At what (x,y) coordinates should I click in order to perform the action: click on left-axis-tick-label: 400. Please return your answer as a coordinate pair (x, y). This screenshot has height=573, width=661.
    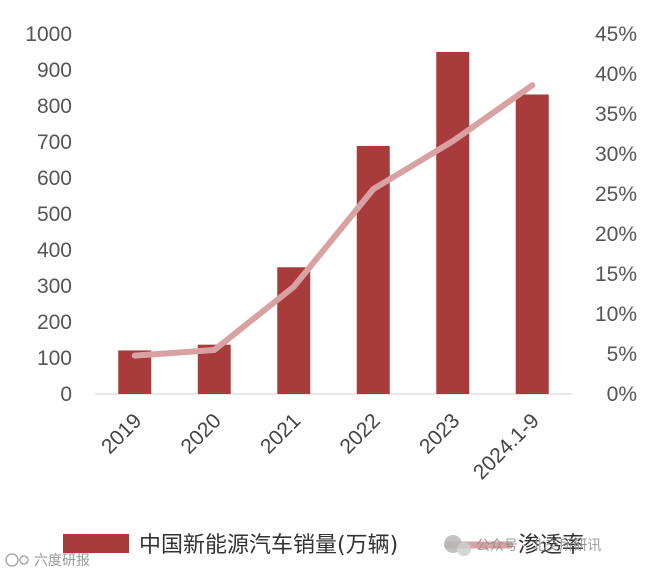
    Looking at the image, I should click on (54, 250).